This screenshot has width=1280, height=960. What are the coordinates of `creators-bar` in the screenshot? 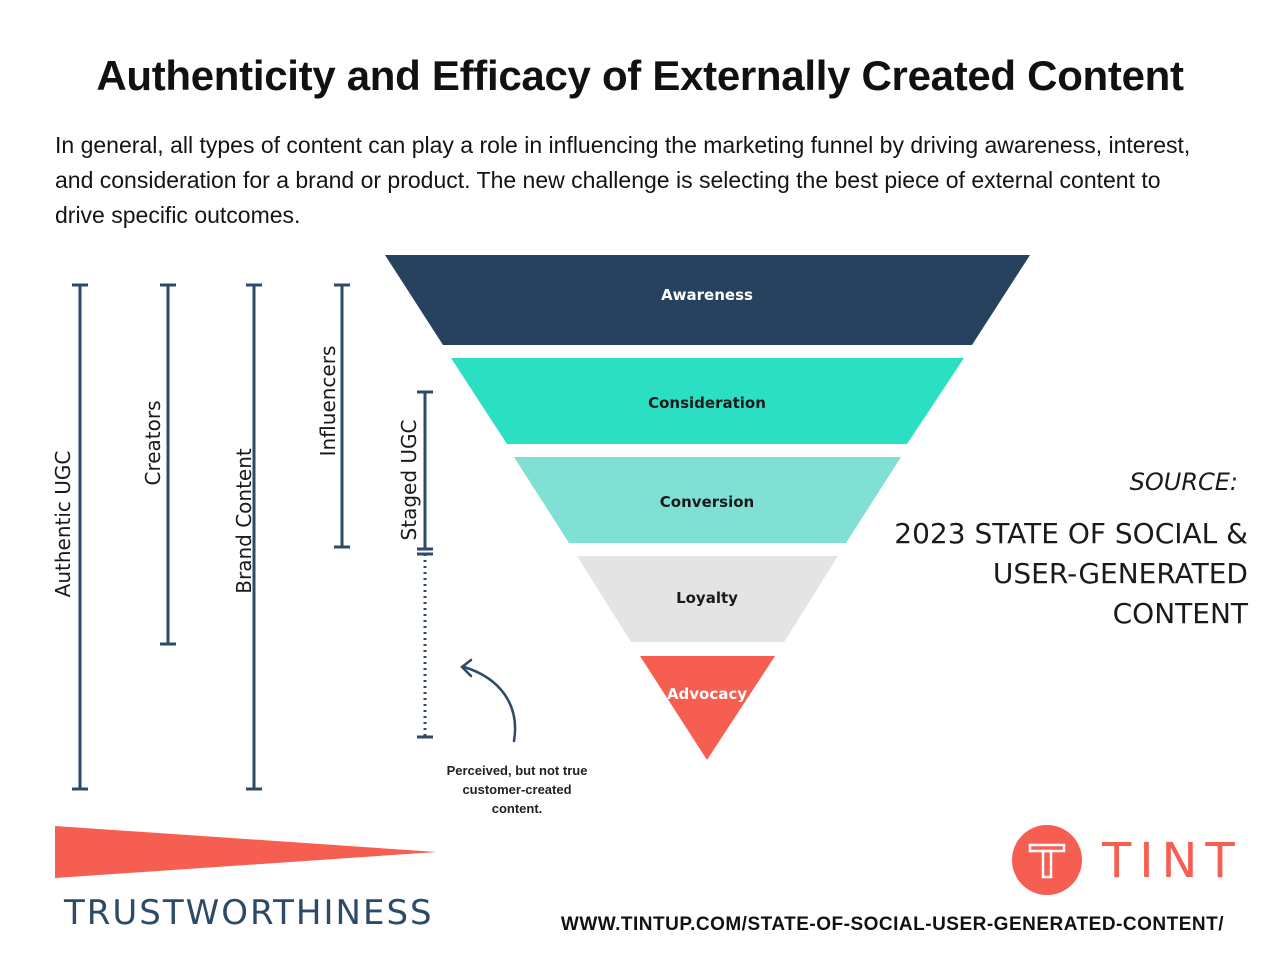 It's located at (168, 464).